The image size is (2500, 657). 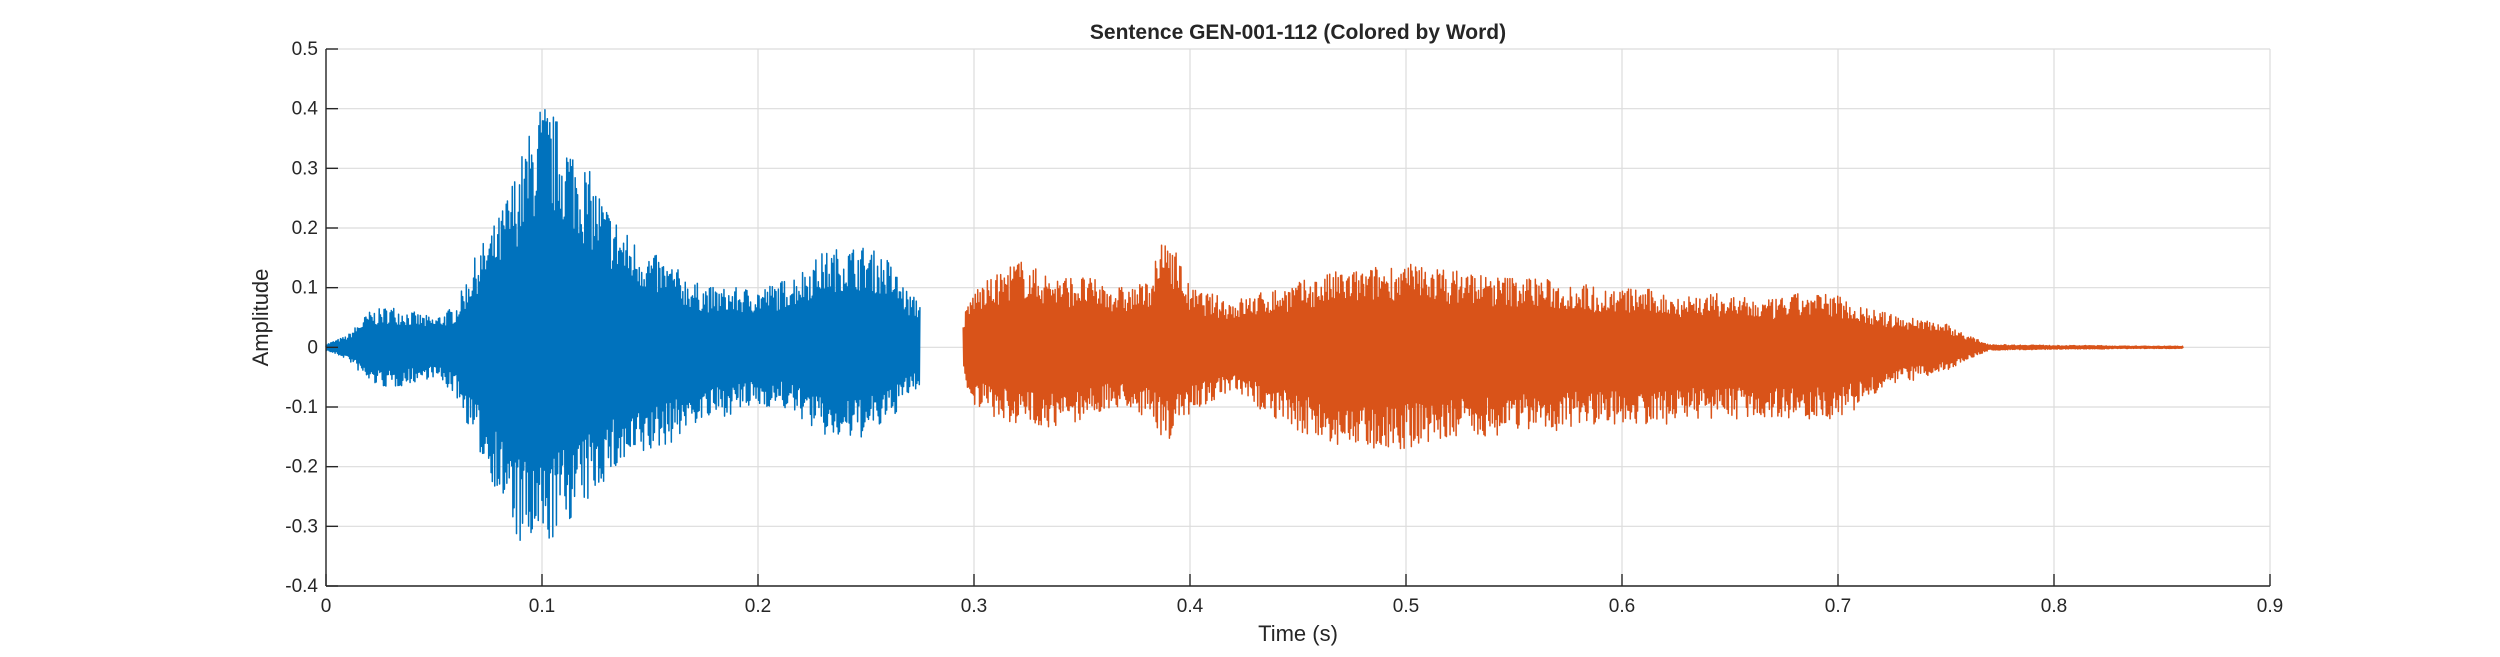 I want to click on x-tick-label: 0.6, so click(x=1622, y=606).